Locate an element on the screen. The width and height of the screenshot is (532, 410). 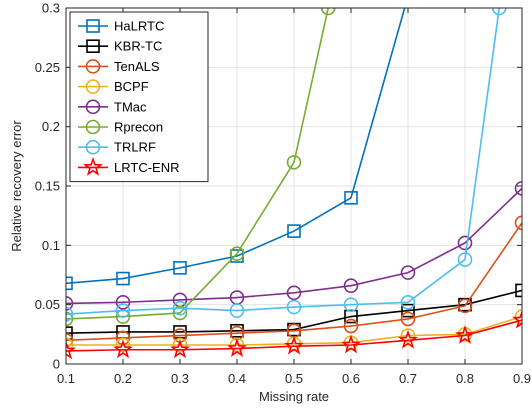
legend-box is located at coordinates (139, 97).